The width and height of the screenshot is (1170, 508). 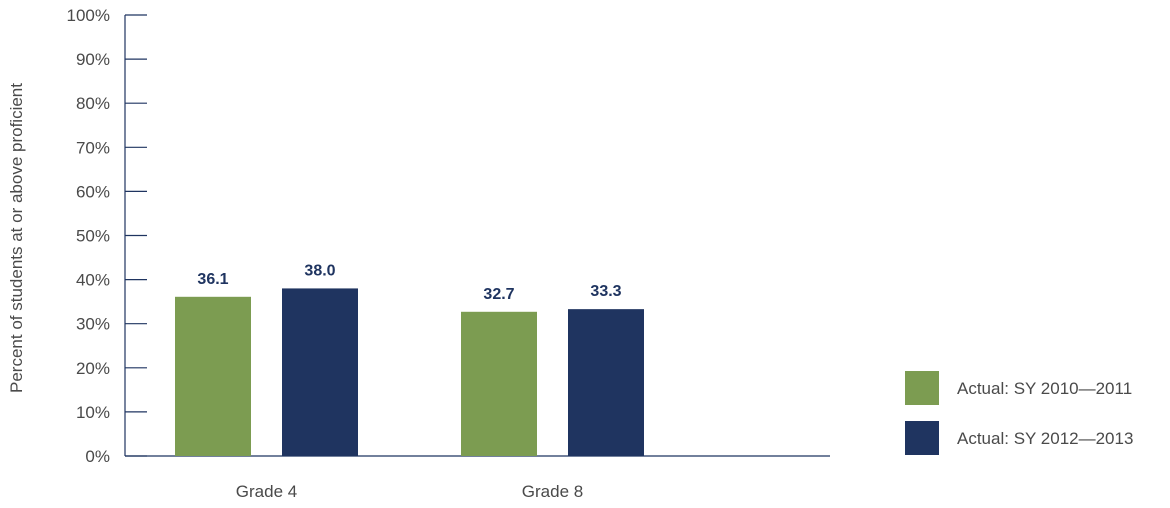 What do you see at coordinates (93, 368) in the screenshot?
I see `y-tick-label: 20%` at bounding box center [93, 368].